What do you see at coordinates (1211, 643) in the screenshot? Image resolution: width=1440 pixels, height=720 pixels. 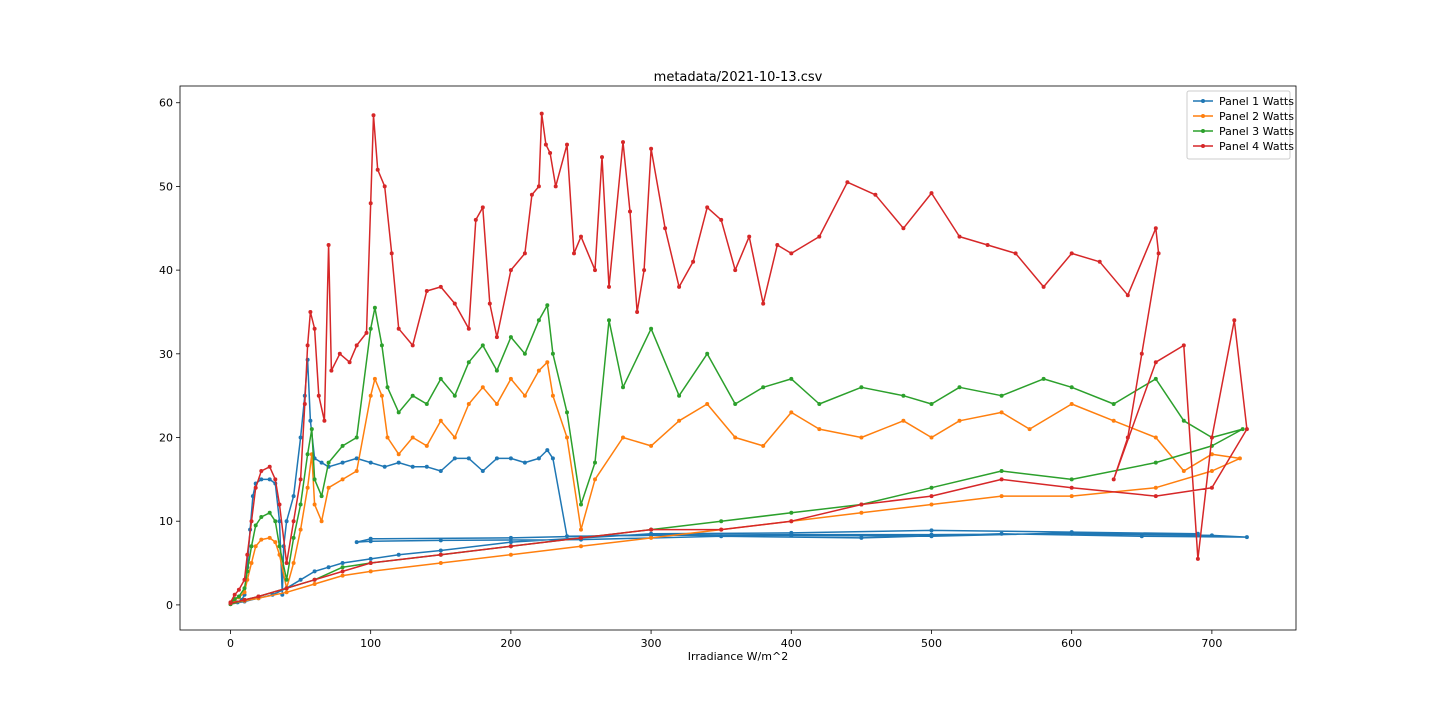 I see `x-tick-label: 700` at bounding box center [1211, 643].